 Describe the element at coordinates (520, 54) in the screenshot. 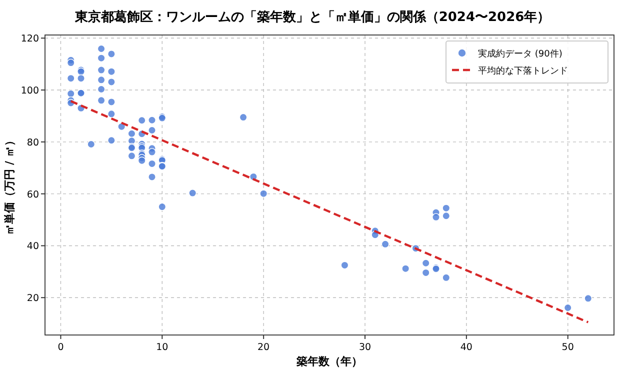

I see `legend-label: 実成約データ (90件)` at that location.